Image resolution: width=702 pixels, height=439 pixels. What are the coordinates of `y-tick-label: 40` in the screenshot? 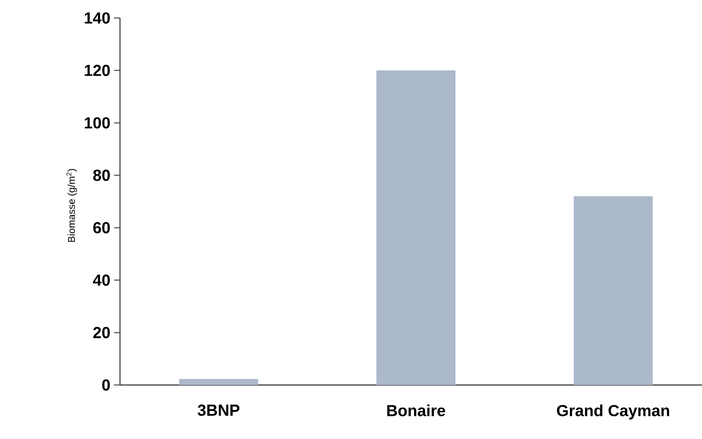 It's located at (101, 280).